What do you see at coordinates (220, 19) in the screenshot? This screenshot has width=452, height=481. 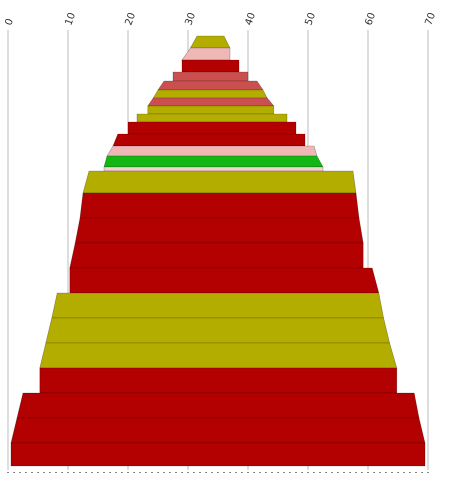 I see `tick-label-layer: 0 10 20 30 40 50 60 70` at bounding box center [220, 19].